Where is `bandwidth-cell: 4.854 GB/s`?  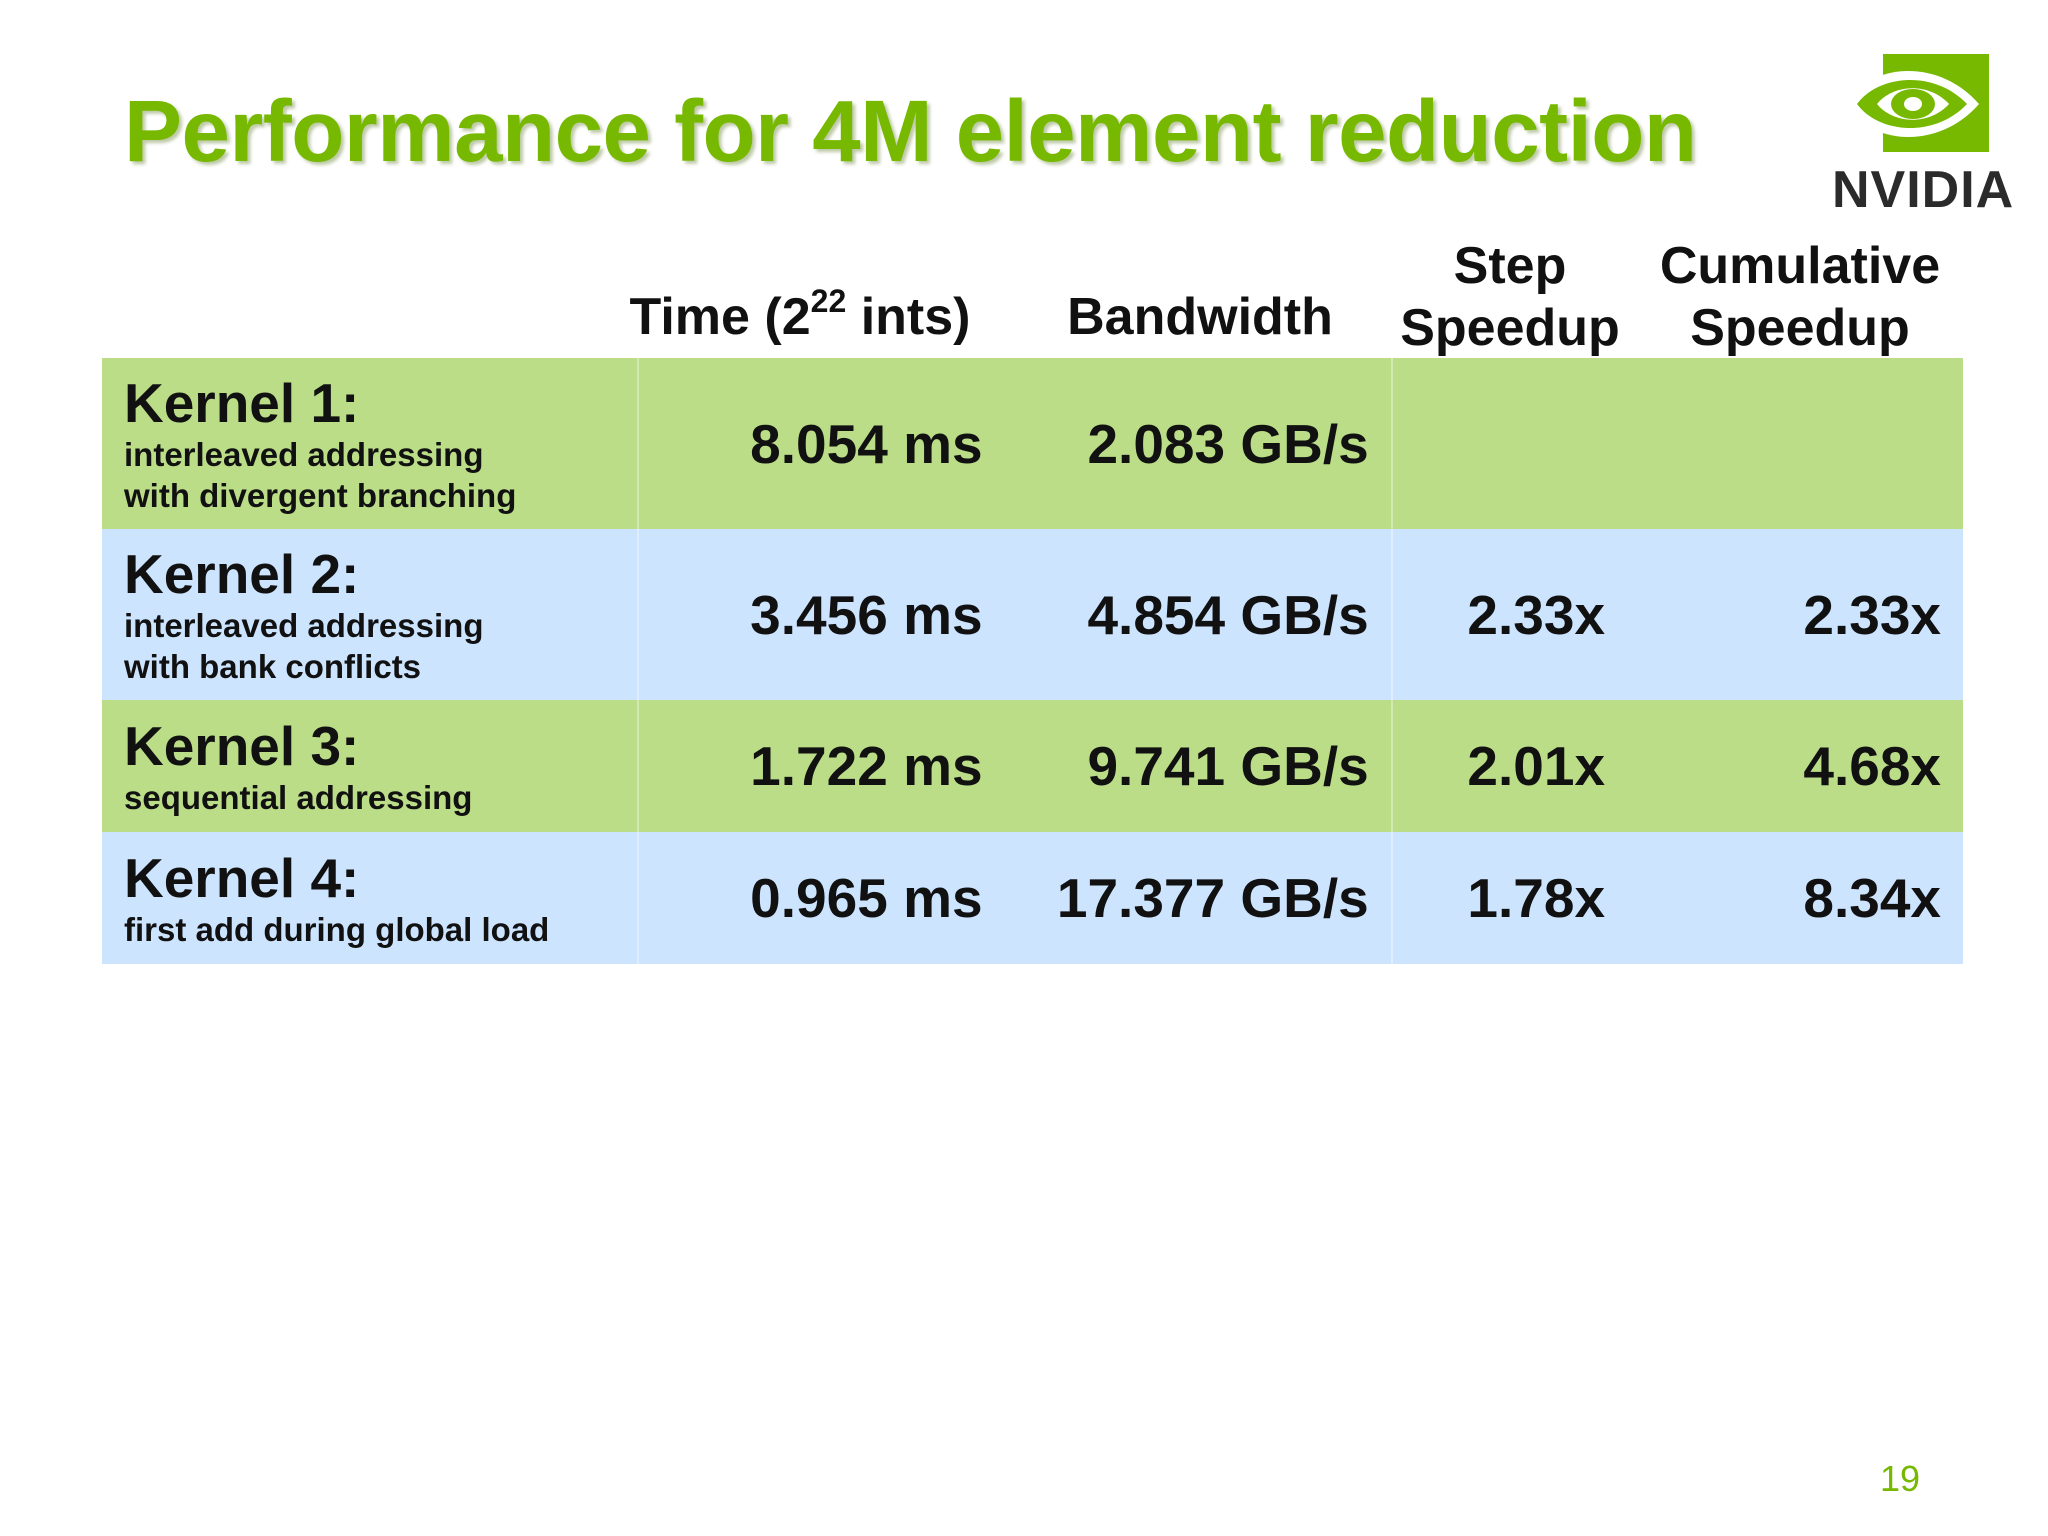
bandwidth-cell: 4.854 GB/s is located at coordinates (1198, 614).